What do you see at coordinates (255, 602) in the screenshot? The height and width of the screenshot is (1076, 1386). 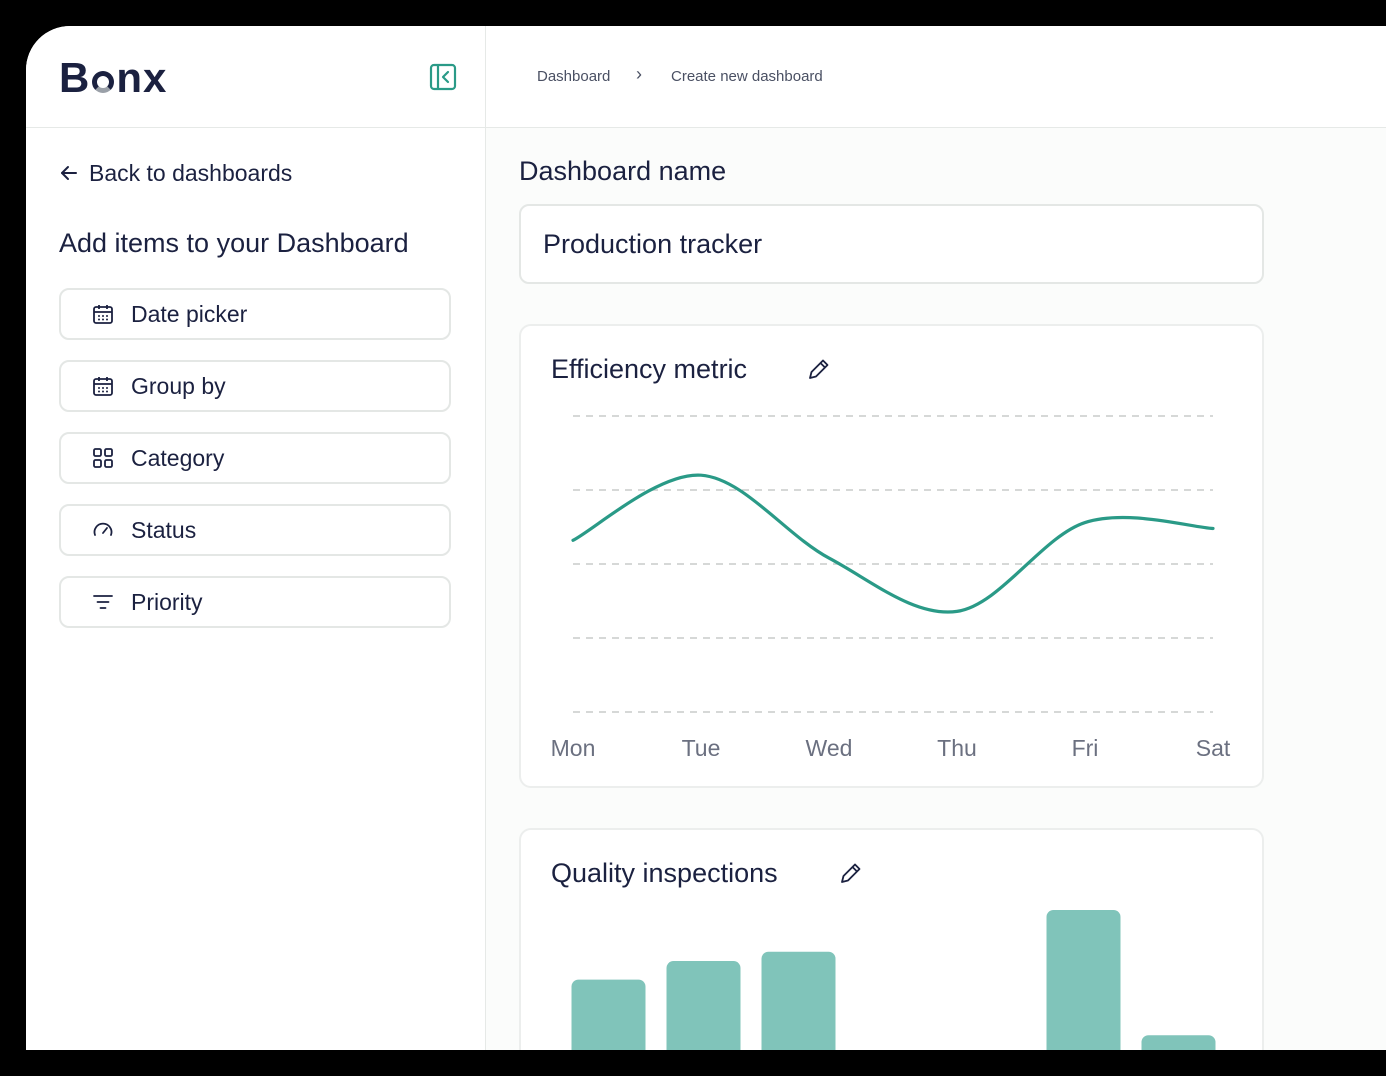 I see `sidebar-item-priority: Priority` at bounding box center [255, 602].